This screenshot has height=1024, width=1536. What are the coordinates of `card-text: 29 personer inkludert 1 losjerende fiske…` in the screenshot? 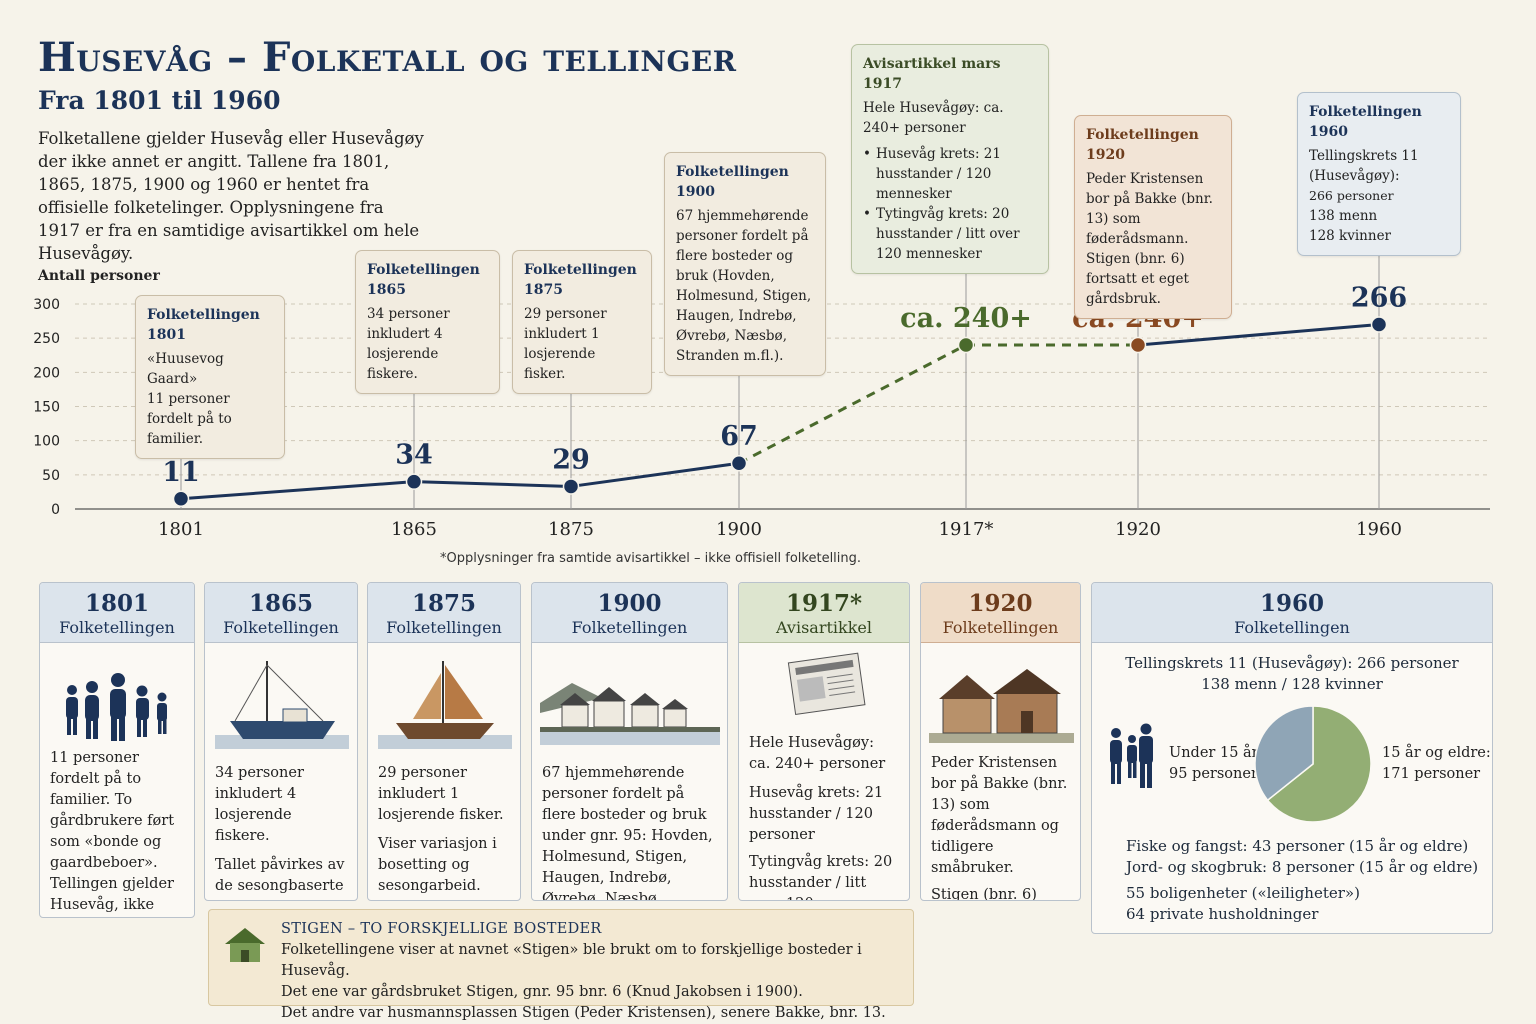 It's located at (441, 794).